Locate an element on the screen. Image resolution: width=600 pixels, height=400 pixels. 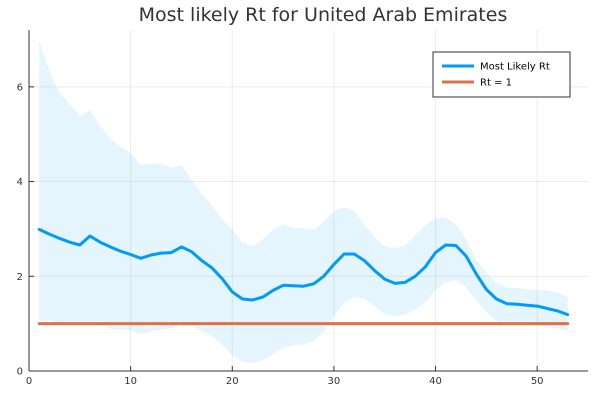
y-tick-label: 6 is located at coordinates (20, 87).